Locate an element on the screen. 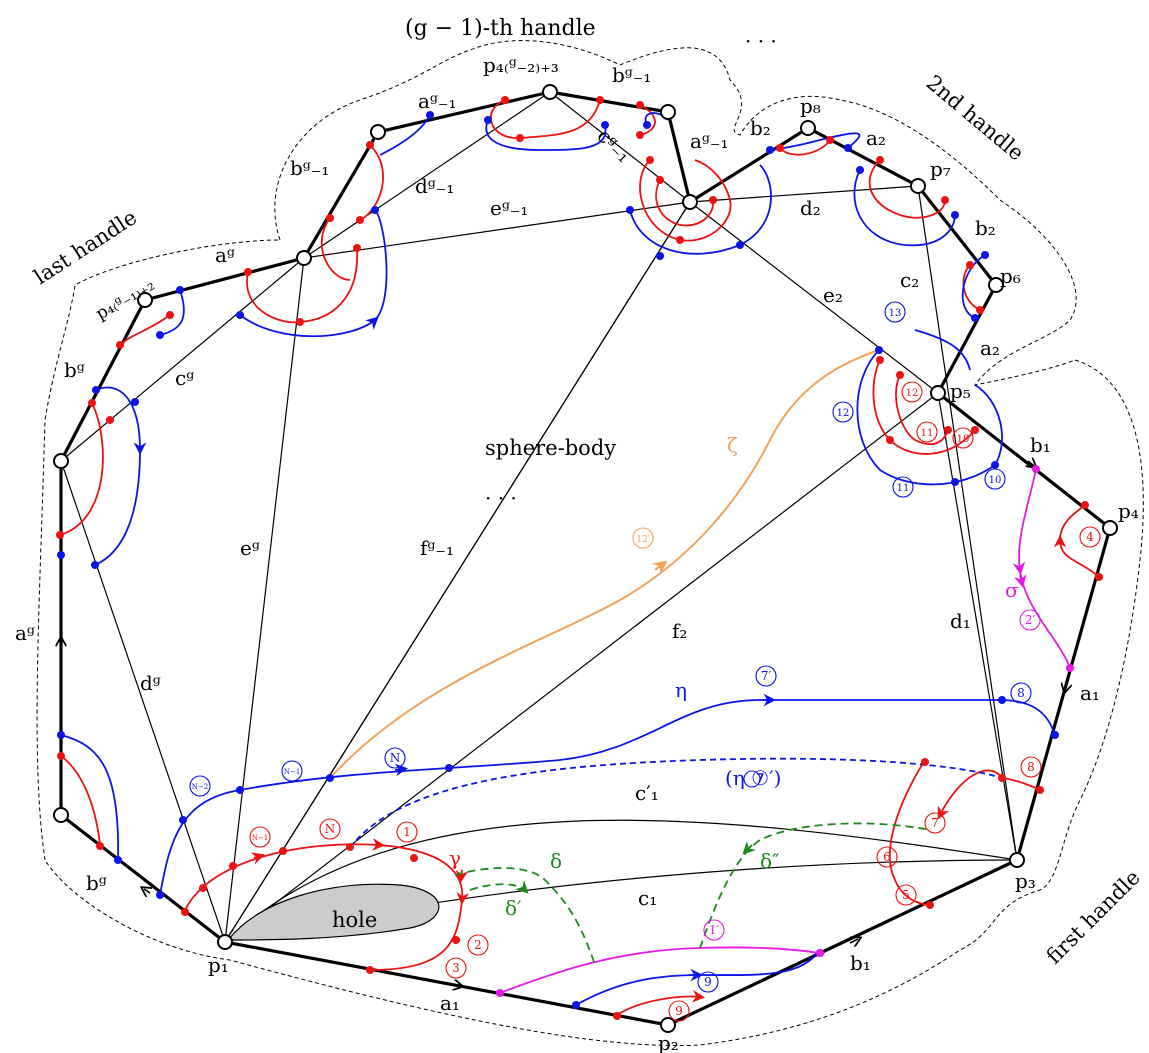 Image resolution: width=1149 pixels, height=1053 pixels. svg-text: c₁ is located at coordinates (647, 898).